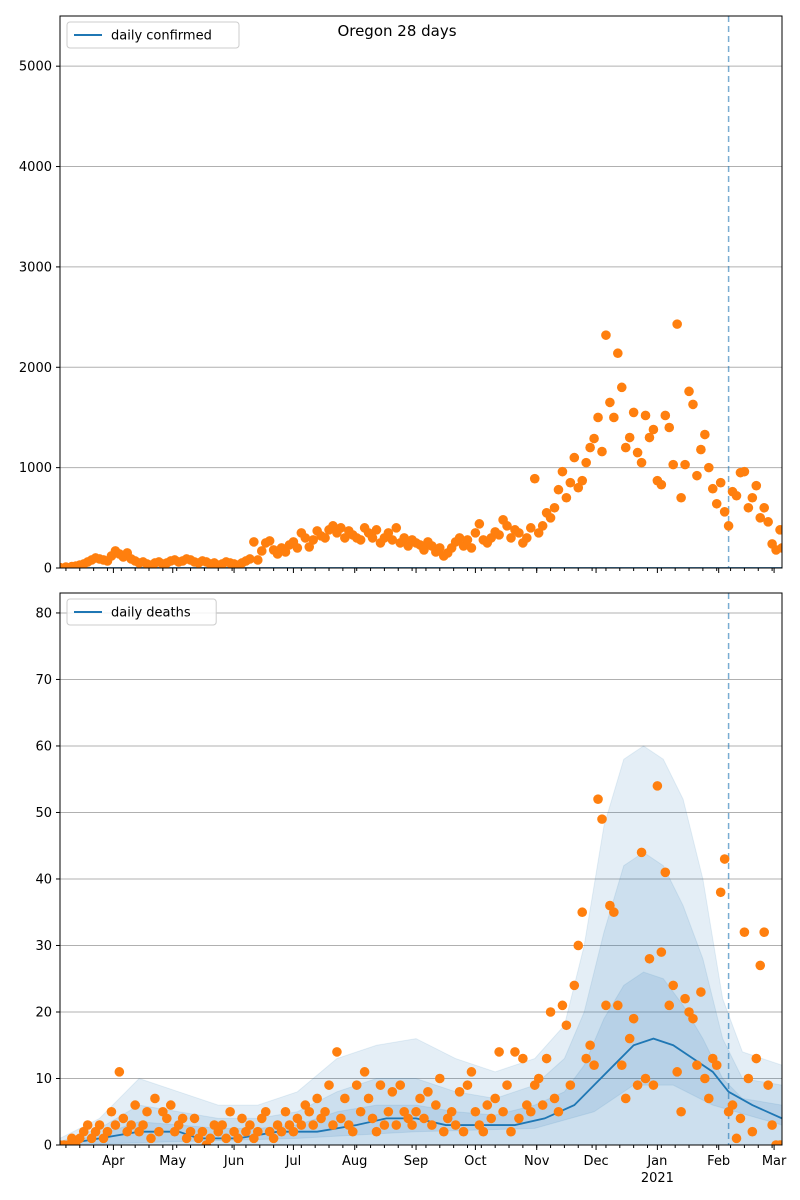  What do you see at coordinates (43, 746) in the screenshot?
I see `y-tick-label: 60` at bounding box center [43, 746].